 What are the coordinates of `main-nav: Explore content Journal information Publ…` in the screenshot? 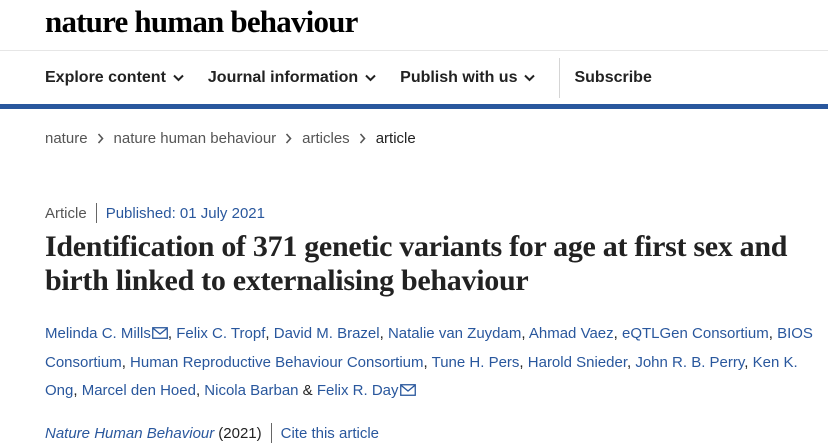 It's located at (348, 78).